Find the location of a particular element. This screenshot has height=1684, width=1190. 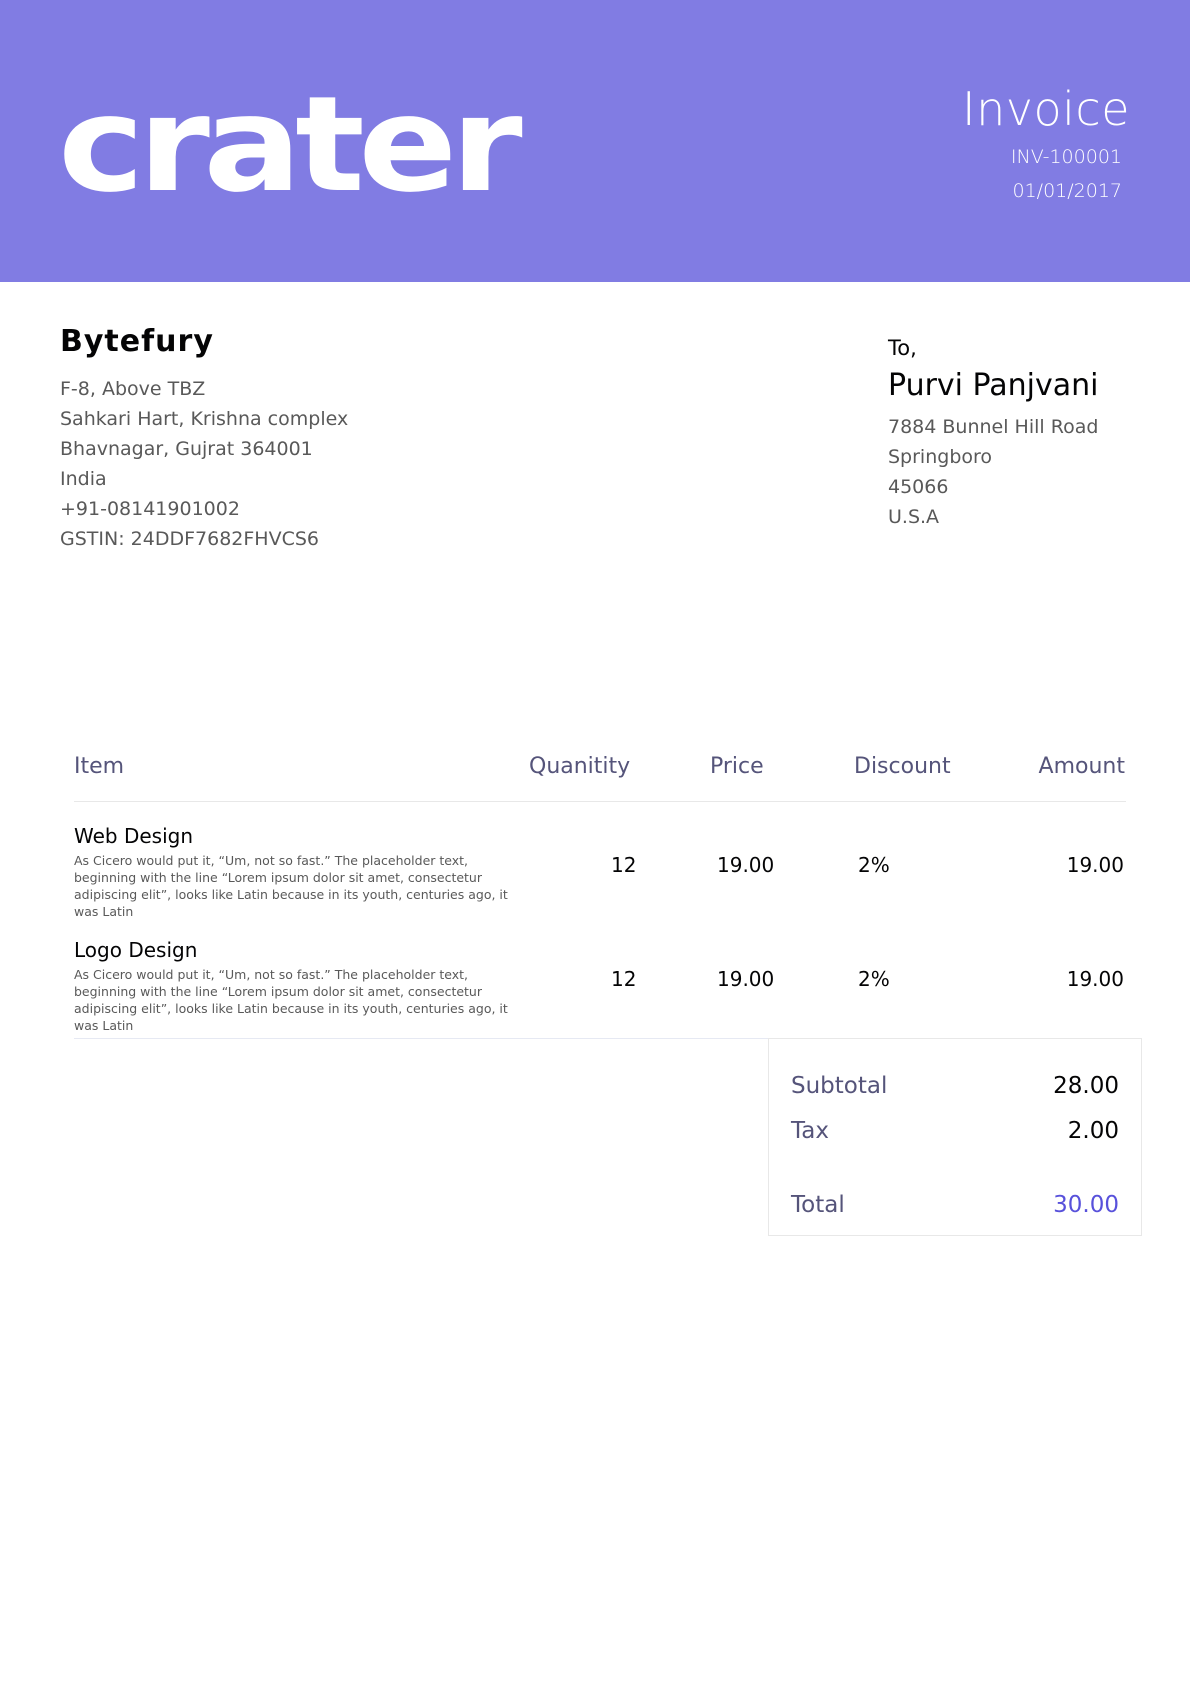

item-name: Logo Design is located at coordinates (136, 950).